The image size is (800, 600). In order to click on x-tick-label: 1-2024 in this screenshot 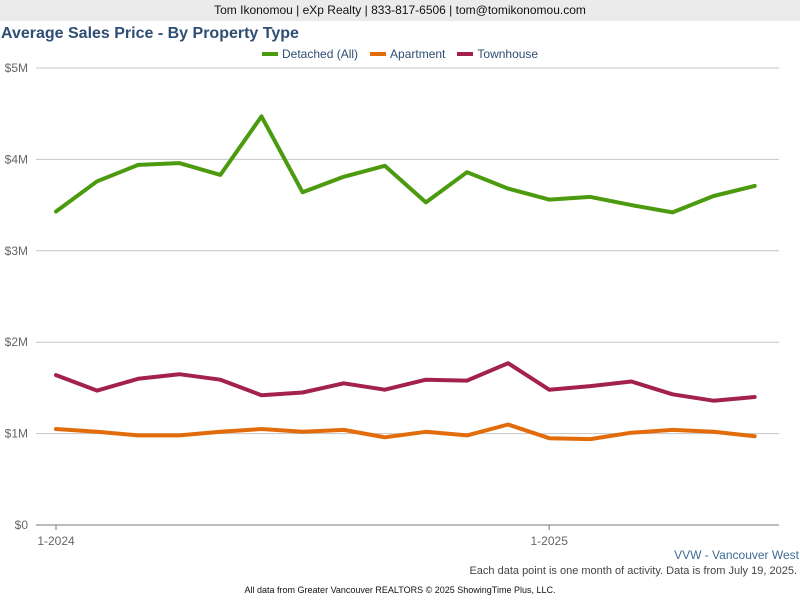, I will do `click(56, 541)`.